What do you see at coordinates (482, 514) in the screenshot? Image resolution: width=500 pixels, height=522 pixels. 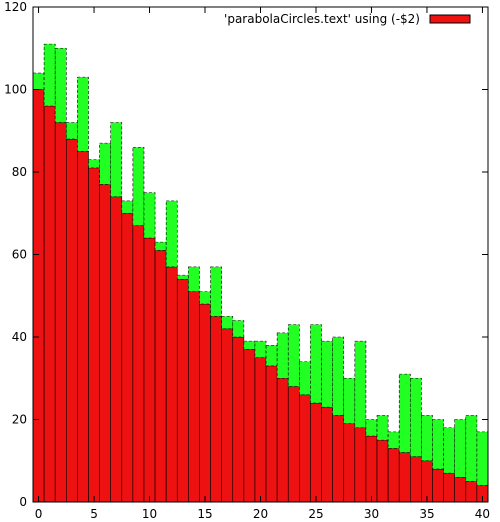 I see `x-tick-label: 40` at bounding box center [482, 514].